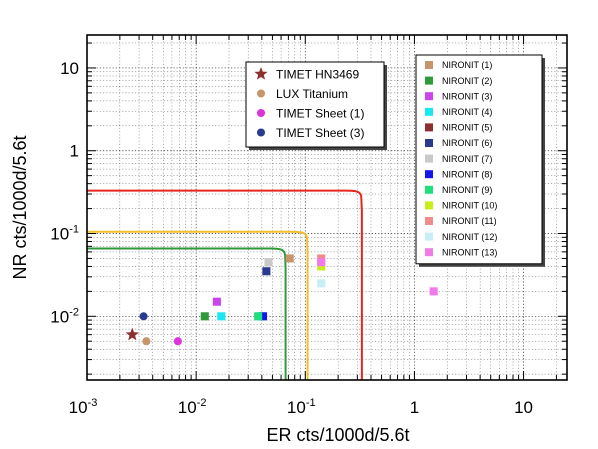 Image resolution: width=598 pixels, height=449 pixels. I want to click on legend-label: NIRONIT (2), so click(467, 81).